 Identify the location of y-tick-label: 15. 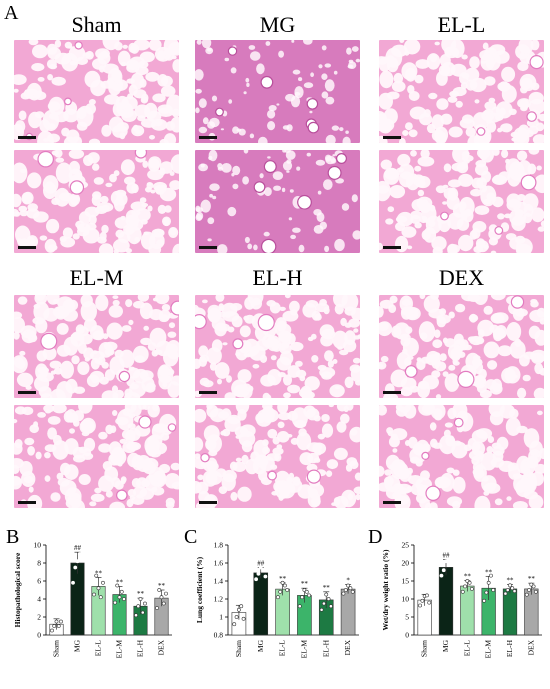
(406, 581).